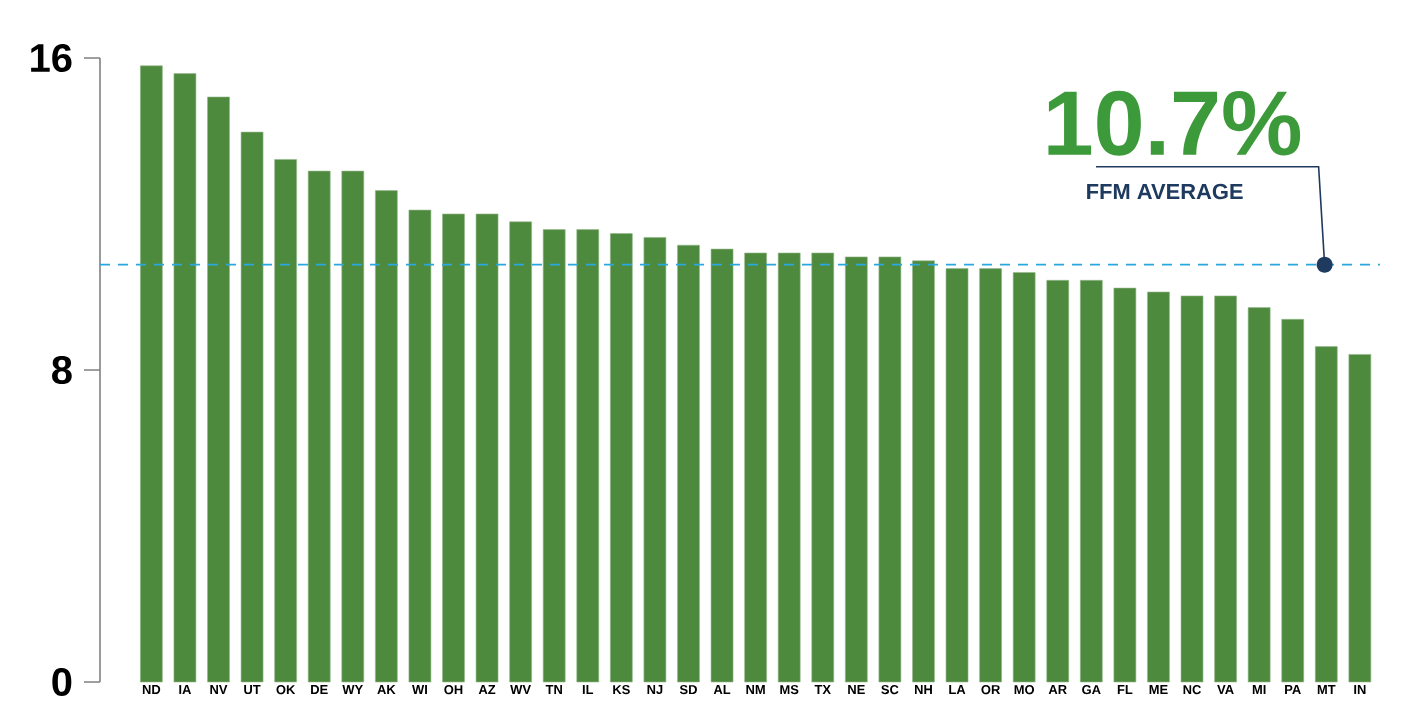 Image resolution: width=1408 pixels, height=728 pixels. Describe the element at coordinates (1174, 123) in the screenshot. I see `annotation: 10.7%` at that location.